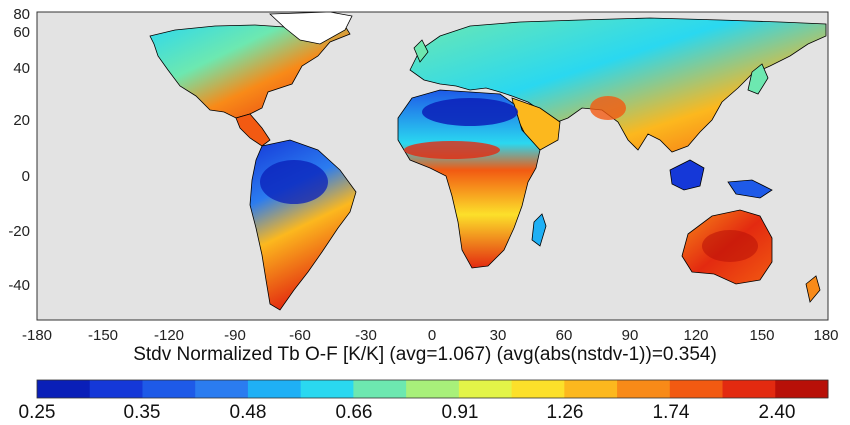  What do you see at coordinates (460, 412) in the screenshot?
I see `colorbar-tick-label: 0.91` at bounding box center [460, 412].